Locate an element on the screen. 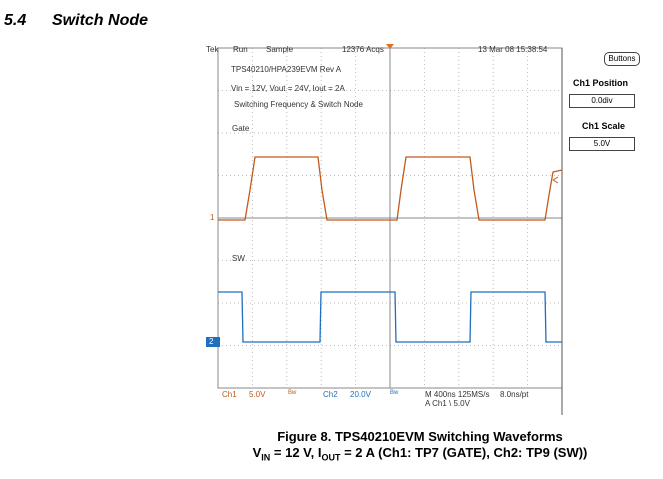 This screenshot has width=663, height=479. position-value: 0.0div is located at coordinates (602, 101).